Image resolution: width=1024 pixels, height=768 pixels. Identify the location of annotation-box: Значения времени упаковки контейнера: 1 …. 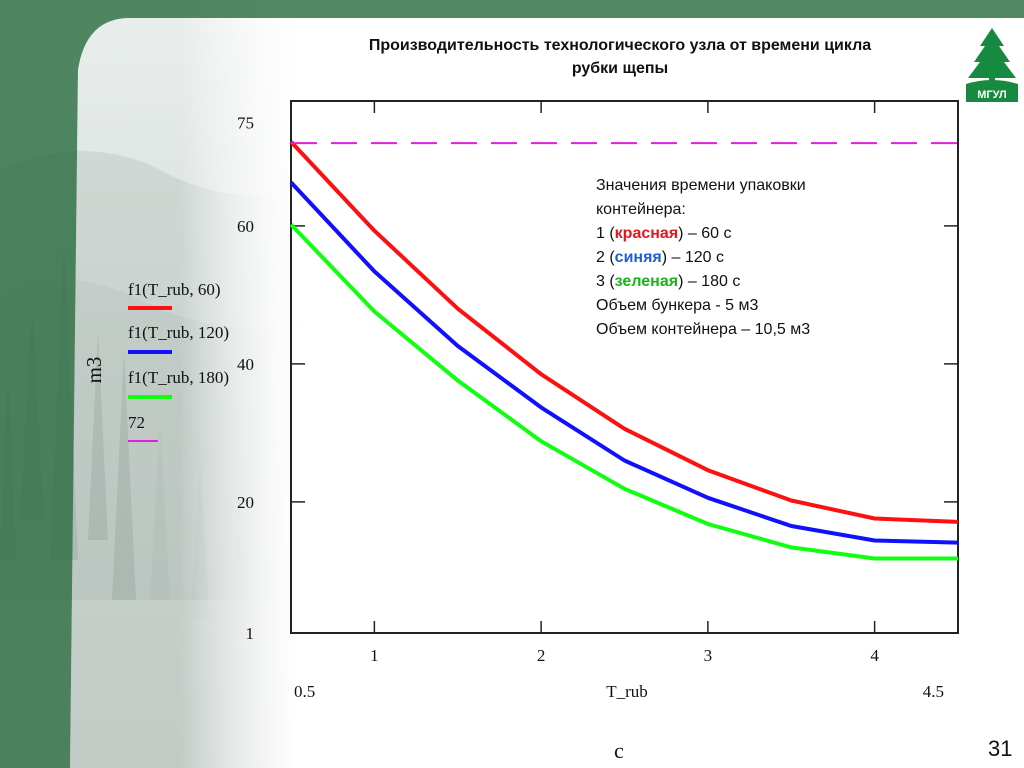
(766, 258).